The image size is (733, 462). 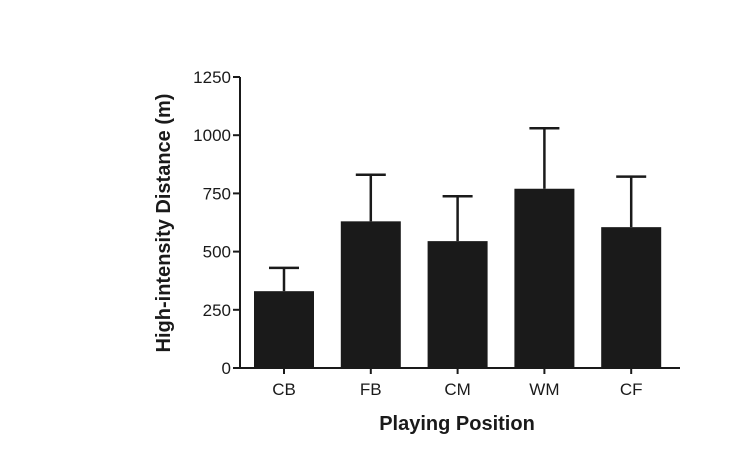 I want to click on error-bar-cb, so click(x=284, y=279).